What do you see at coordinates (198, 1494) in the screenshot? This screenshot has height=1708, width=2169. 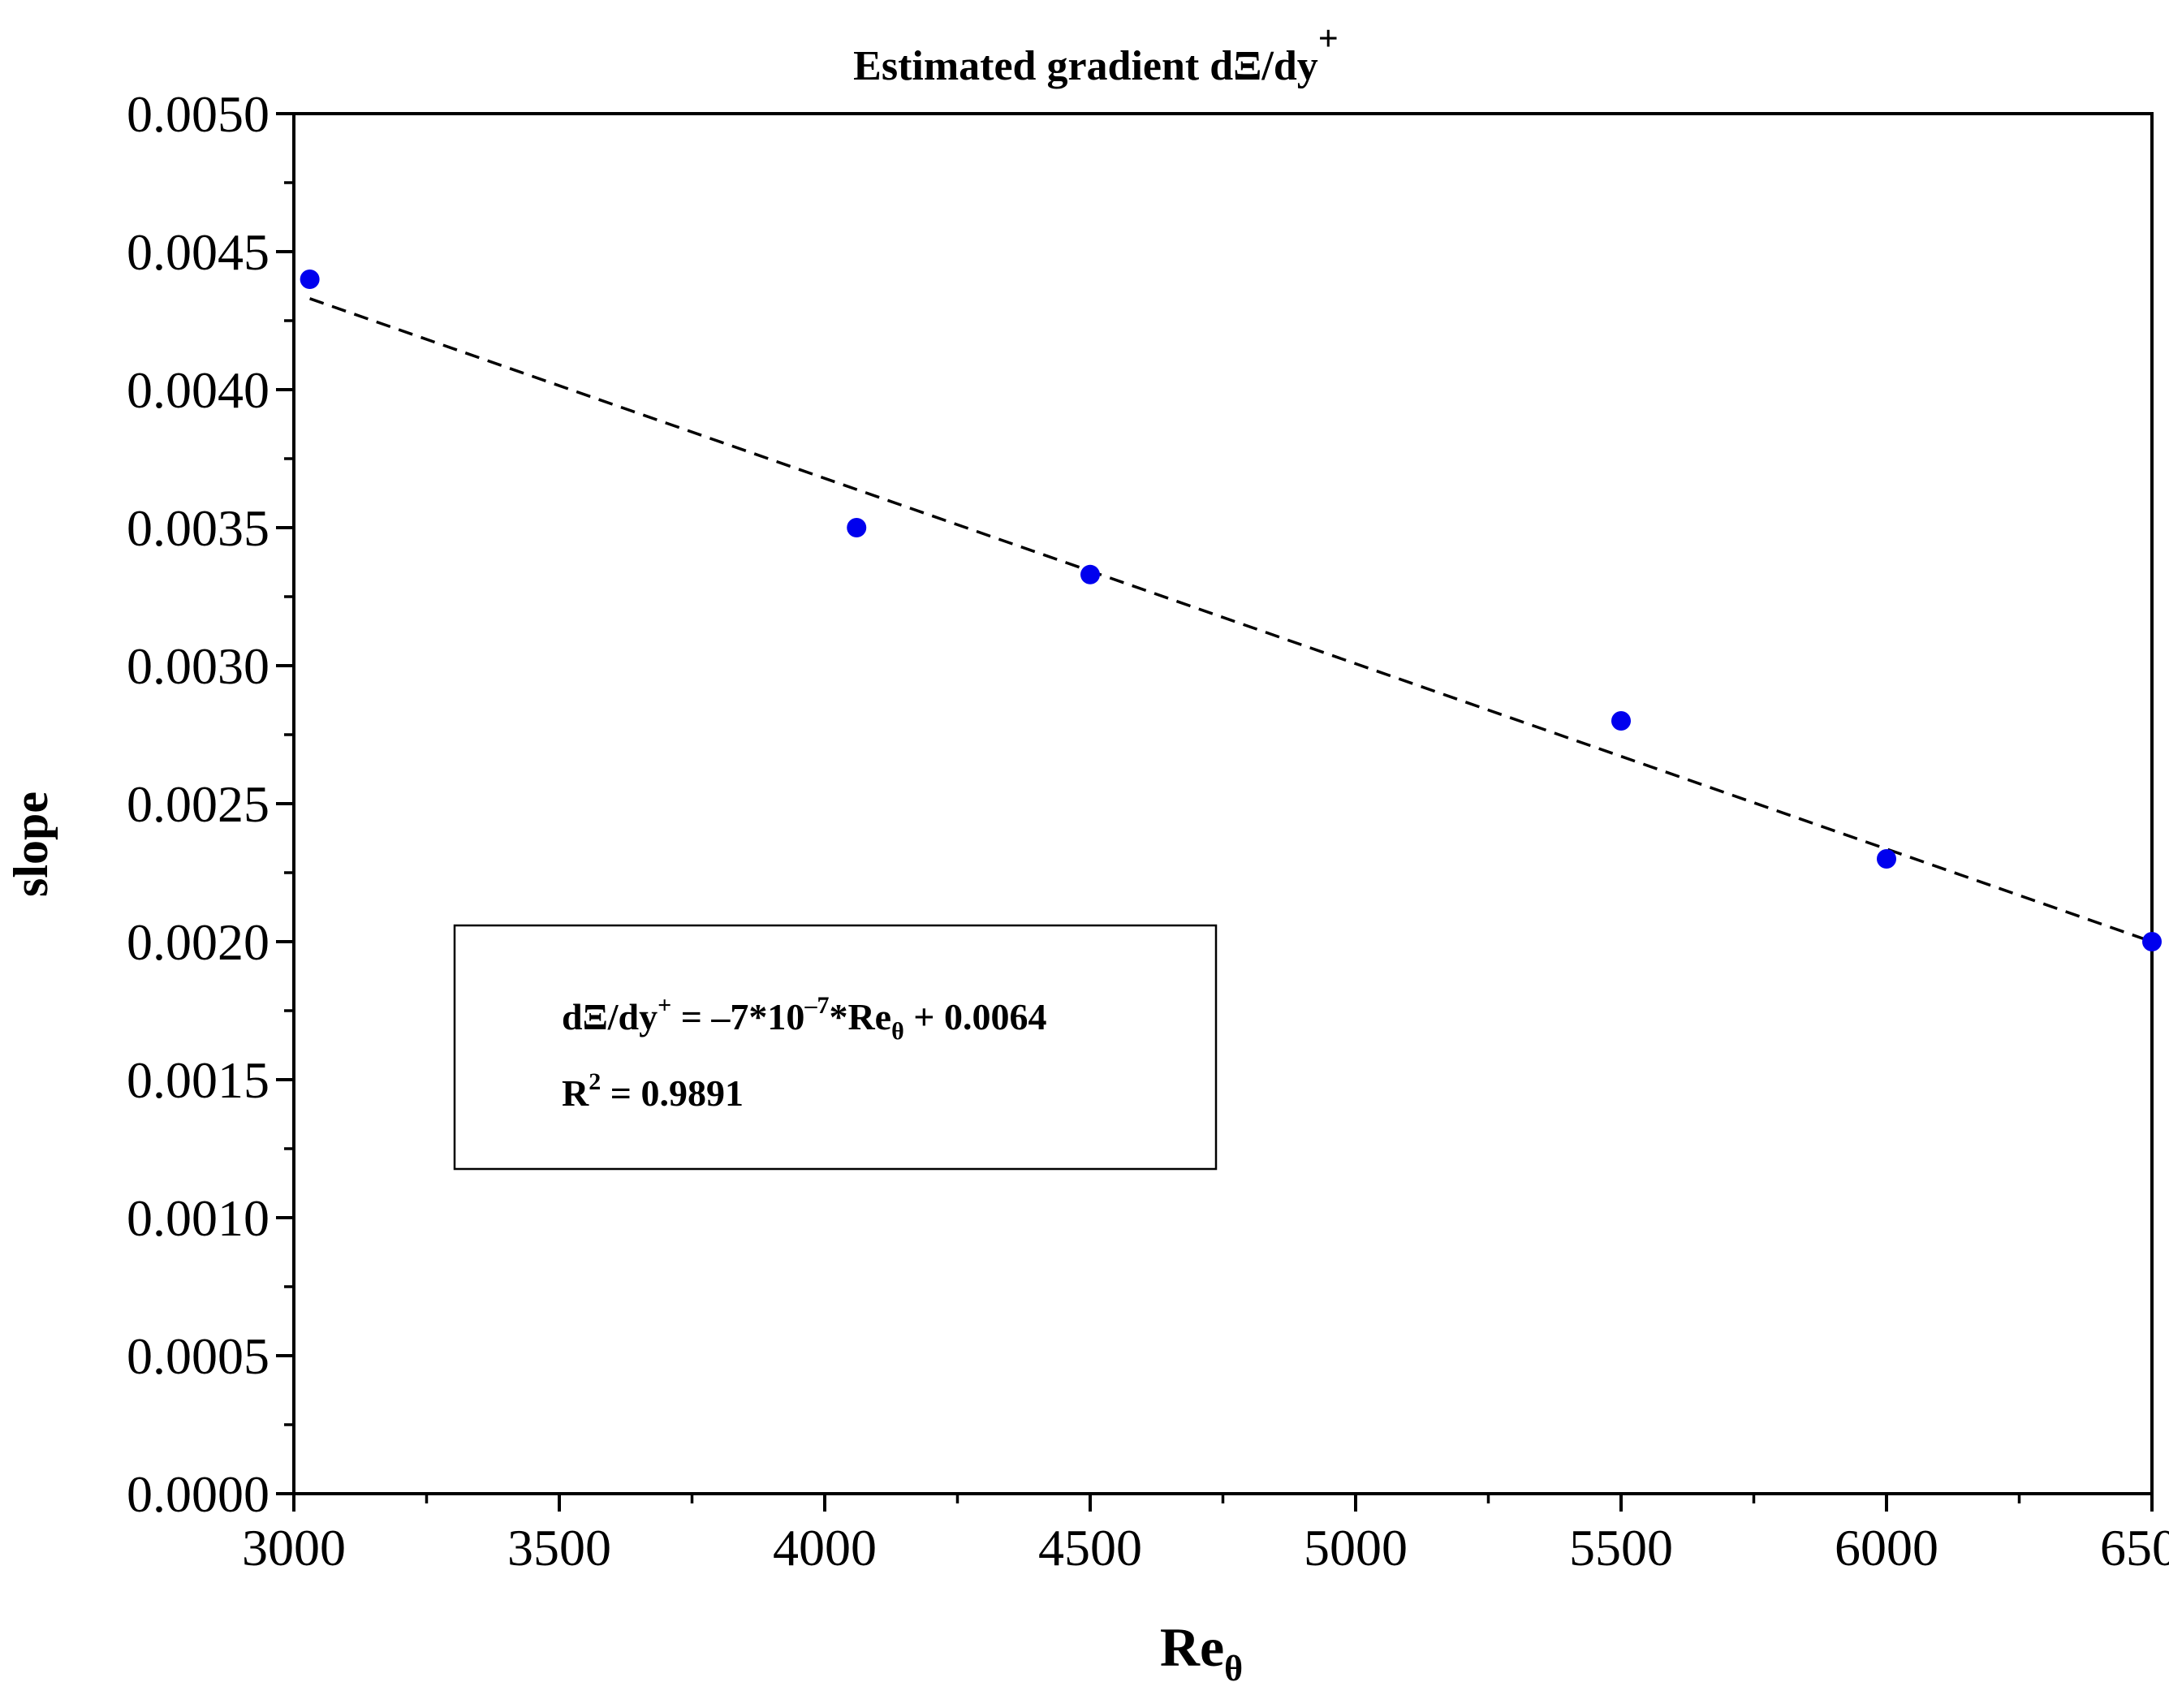 I see `y-tick-label: 0.0000` at bounding box center [198, 1494].